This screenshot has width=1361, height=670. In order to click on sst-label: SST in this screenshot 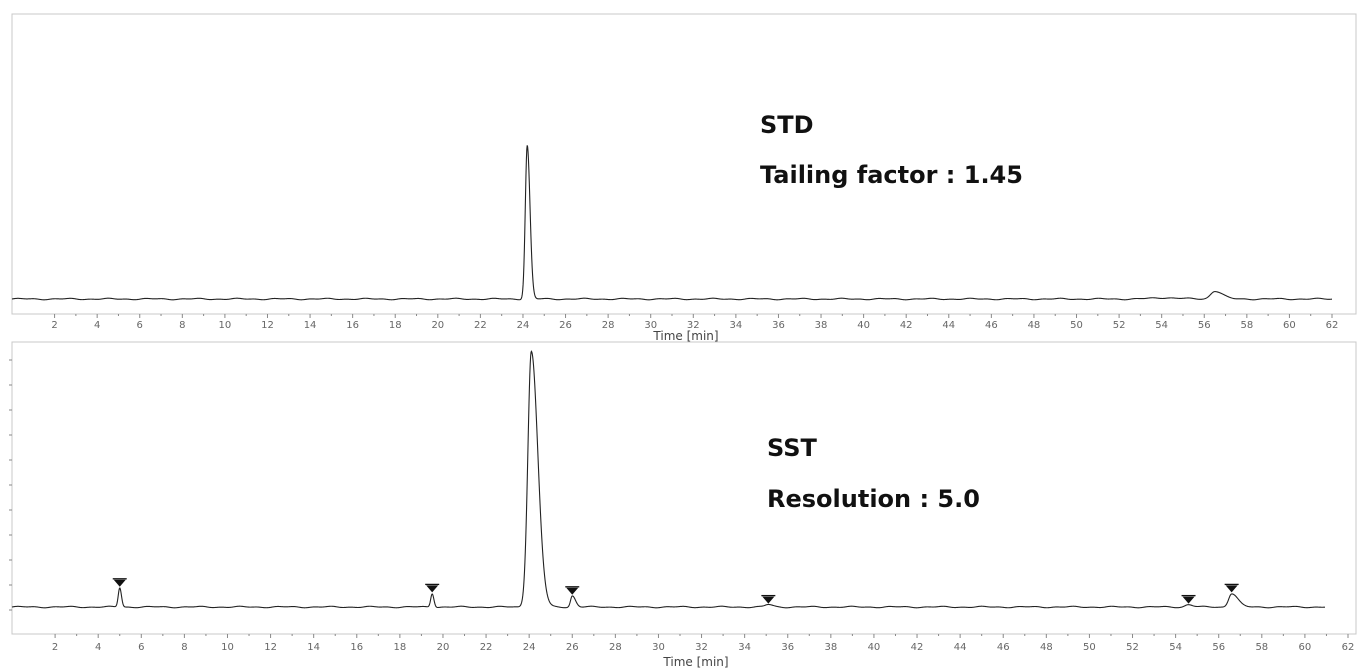, I will do `click(792, 448)`.